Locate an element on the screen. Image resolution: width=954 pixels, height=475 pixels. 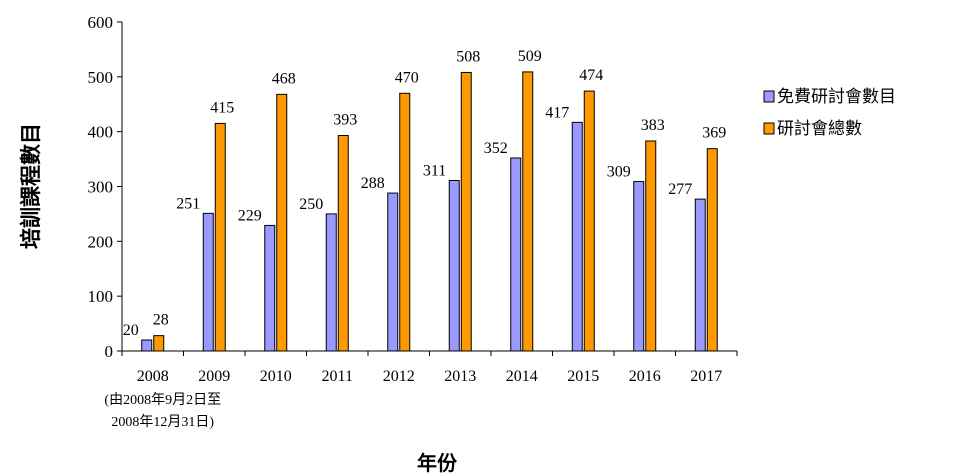
data-label-free-seminars: 251 is located at coordinates (188, 203).